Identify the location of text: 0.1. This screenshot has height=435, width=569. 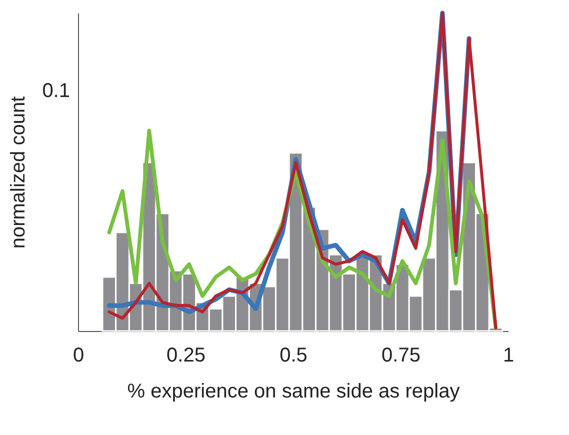
(56, 91).